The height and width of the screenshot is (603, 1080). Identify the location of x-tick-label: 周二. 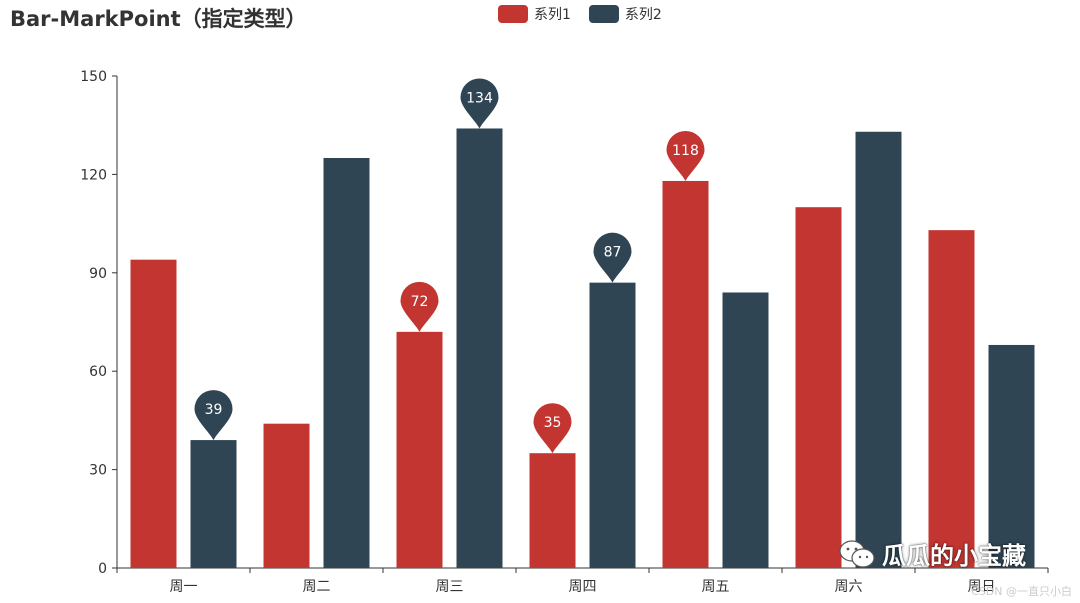
(317, 587).